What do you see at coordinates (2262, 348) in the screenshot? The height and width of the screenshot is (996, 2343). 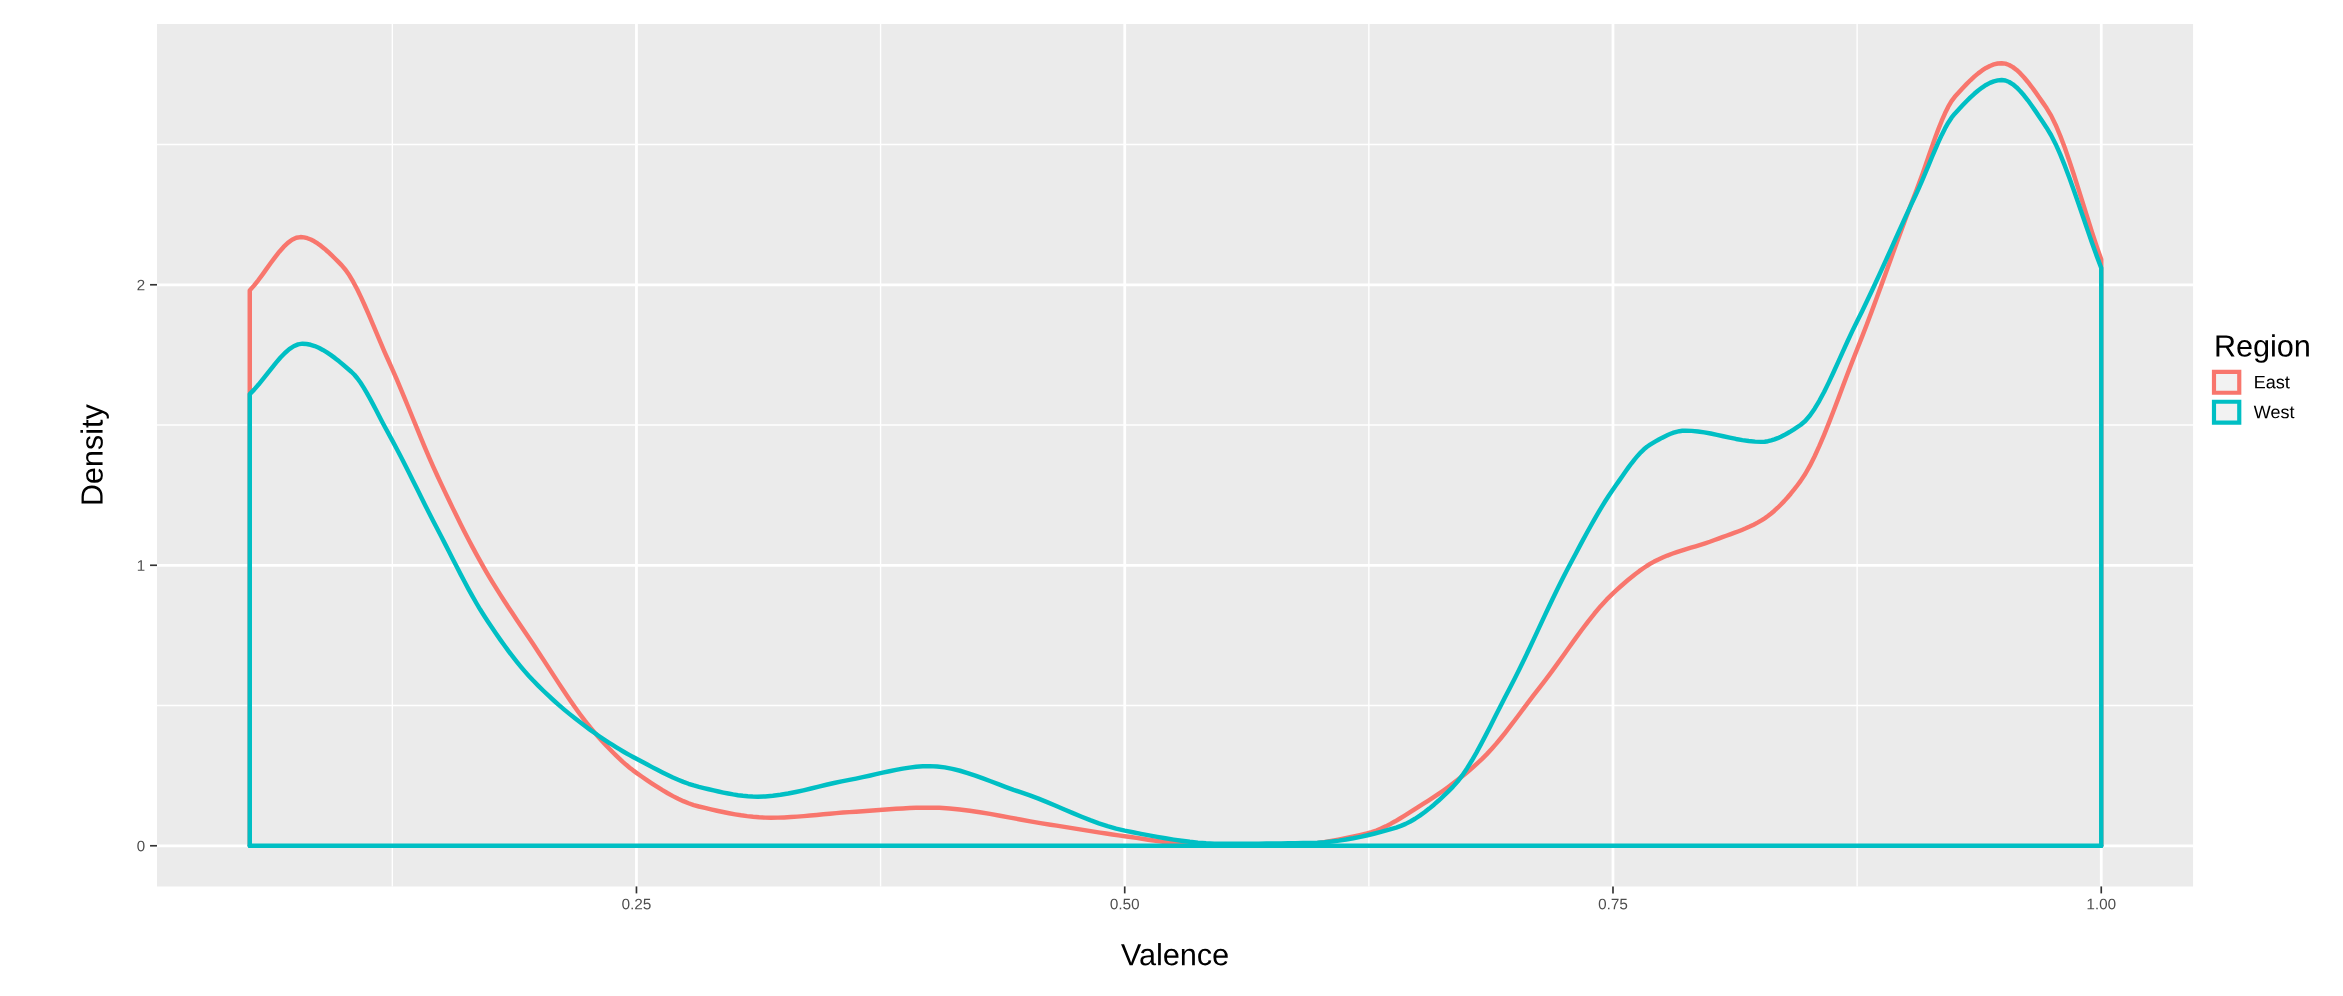 I see `legend-title: Region` at bounding box center [2262, 348].